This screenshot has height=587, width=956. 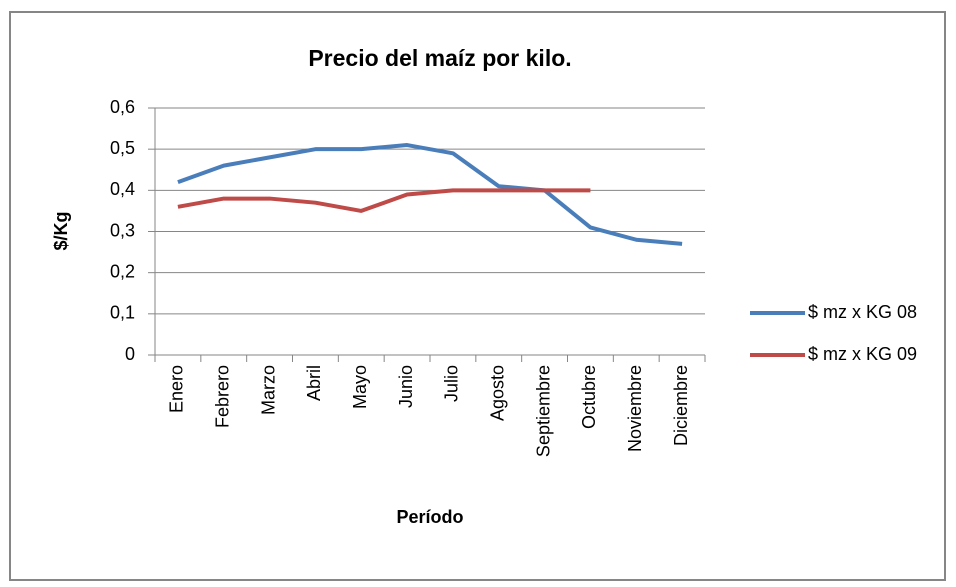 What do you see at coordinates (122, 189) in the screenshot?
I see `y-tick-label: 0,4` at bounding box center [122, 189].